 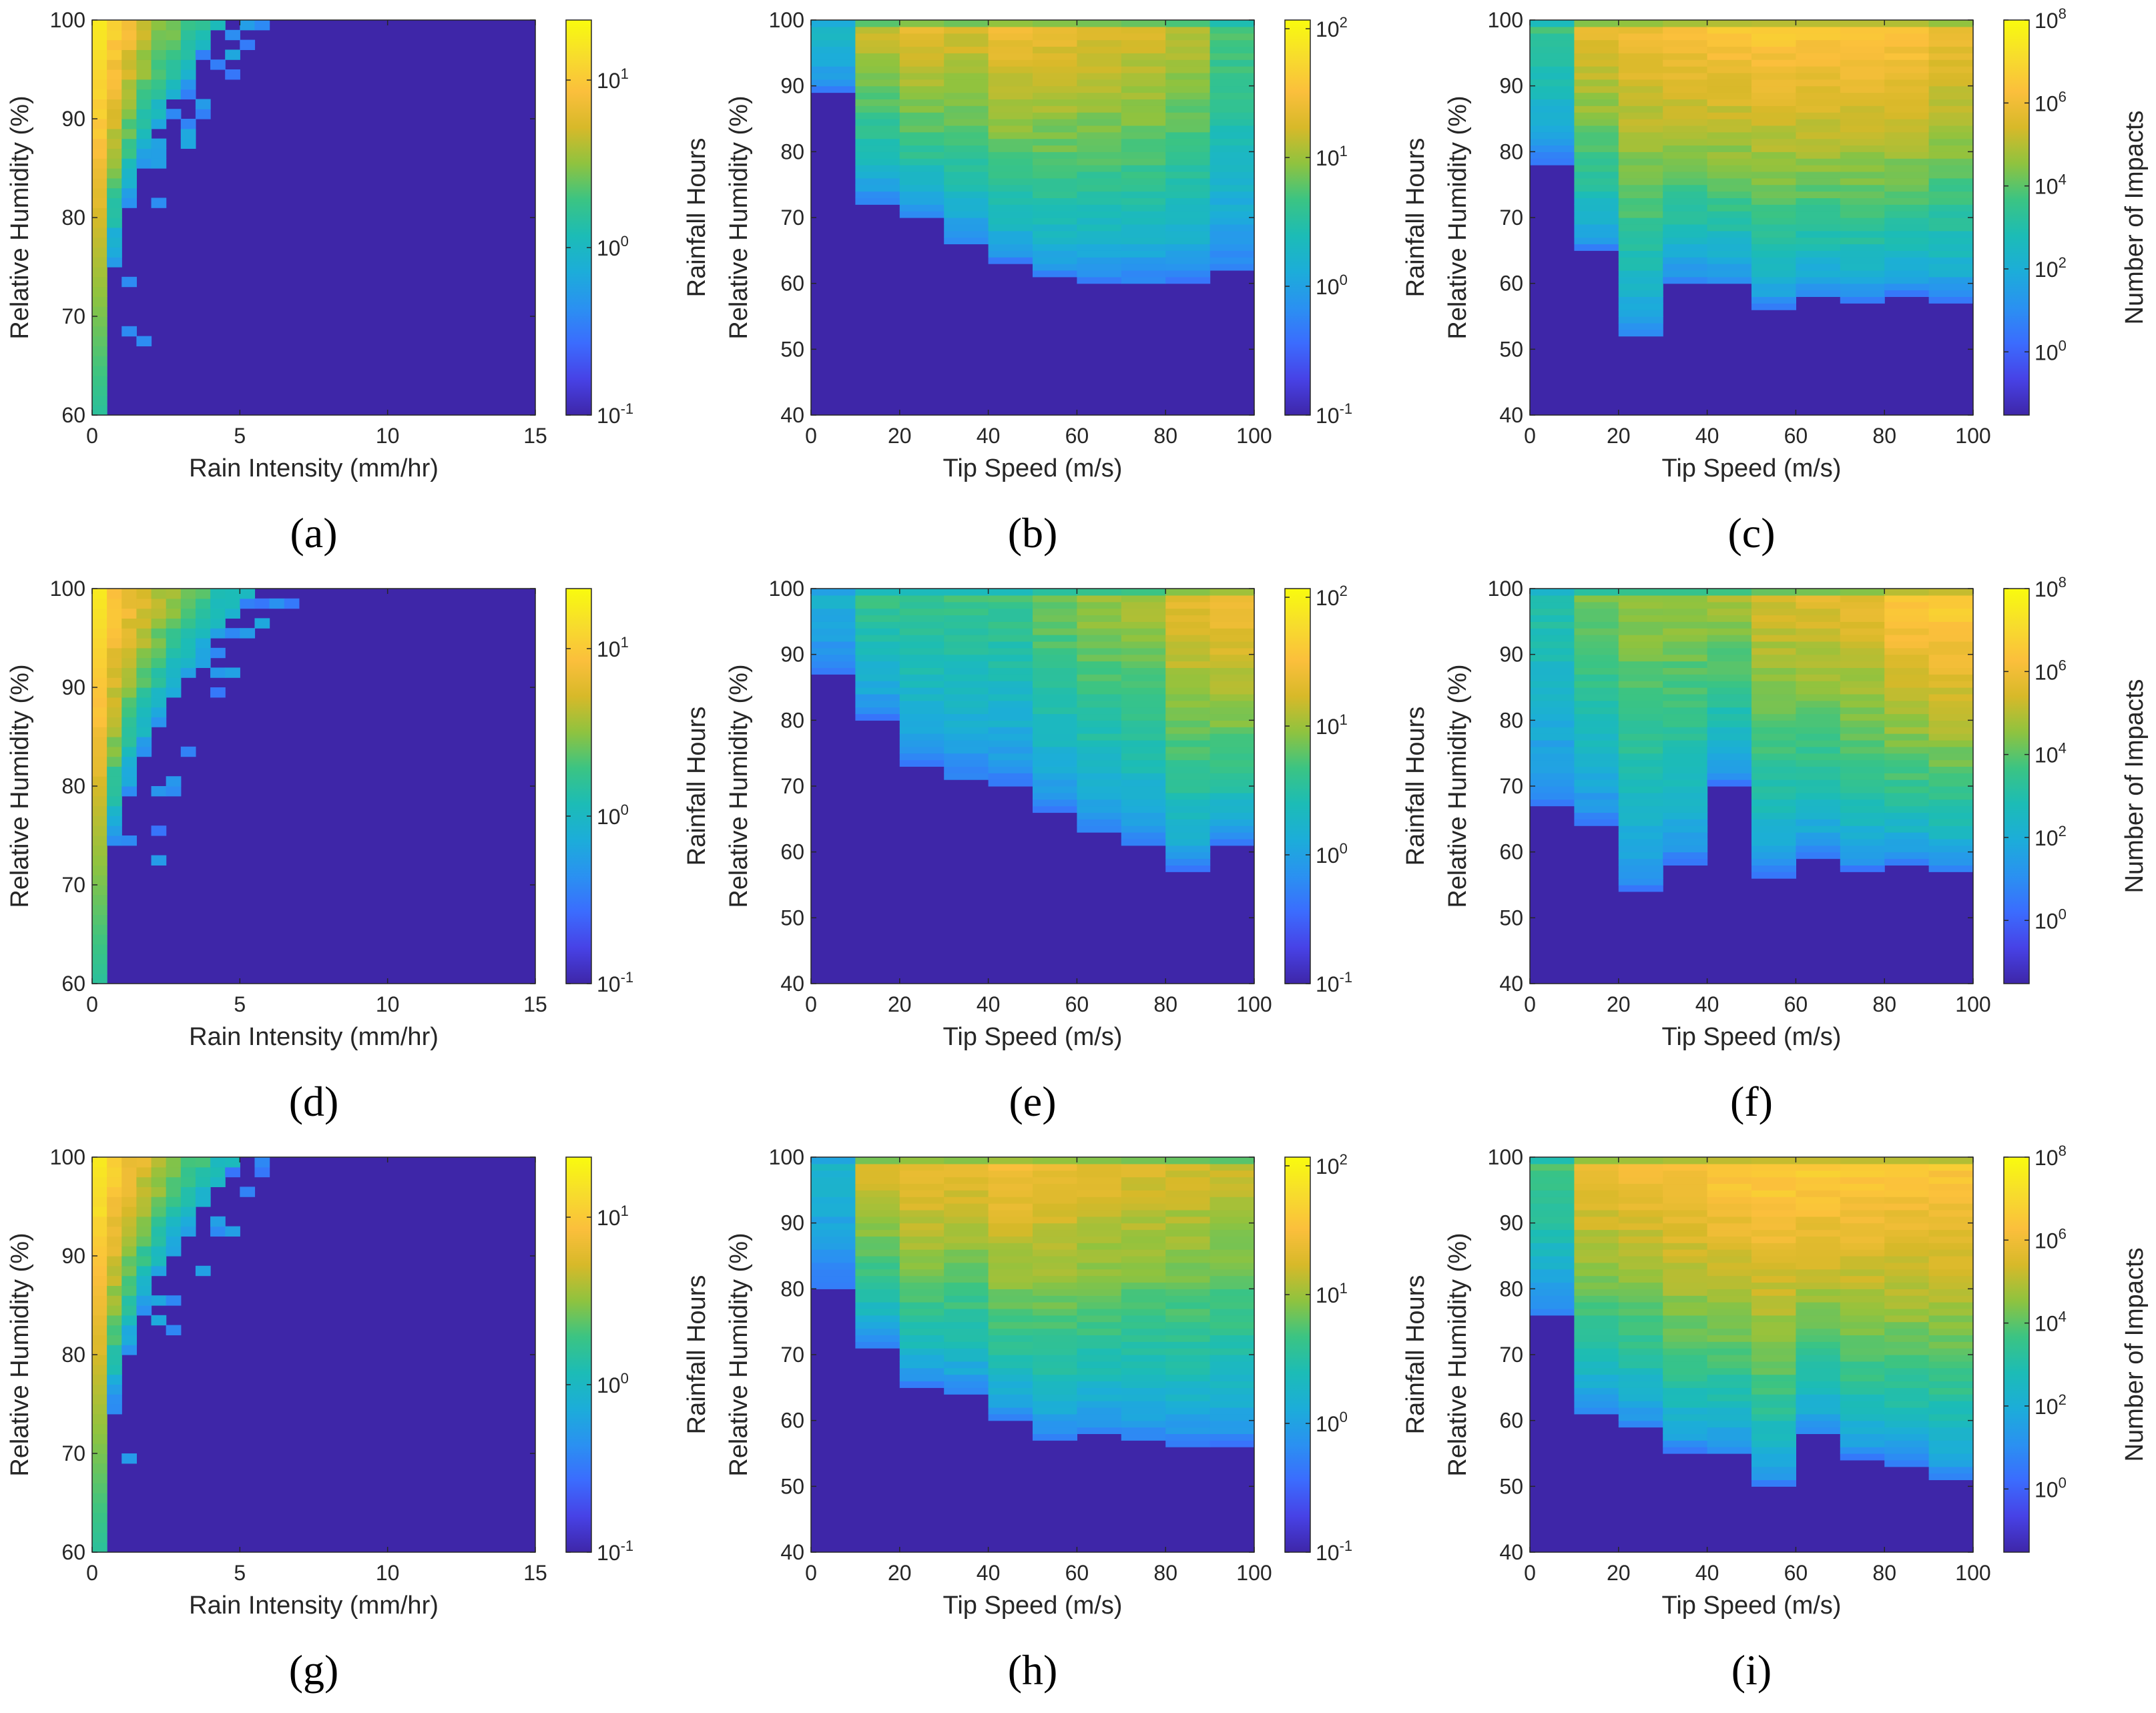 I want to click on colorbar-tick-label: 10⁰, so click(x=2051, y=919).